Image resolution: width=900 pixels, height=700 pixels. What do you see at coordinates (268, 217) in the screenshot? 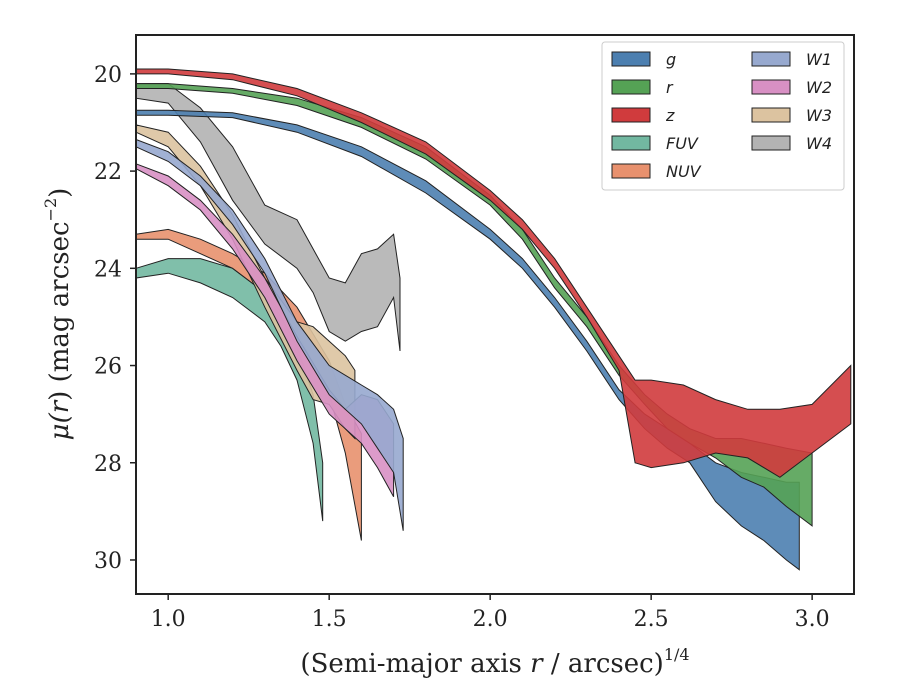
I see `series-band-w4` at bounding box center [268, 217].